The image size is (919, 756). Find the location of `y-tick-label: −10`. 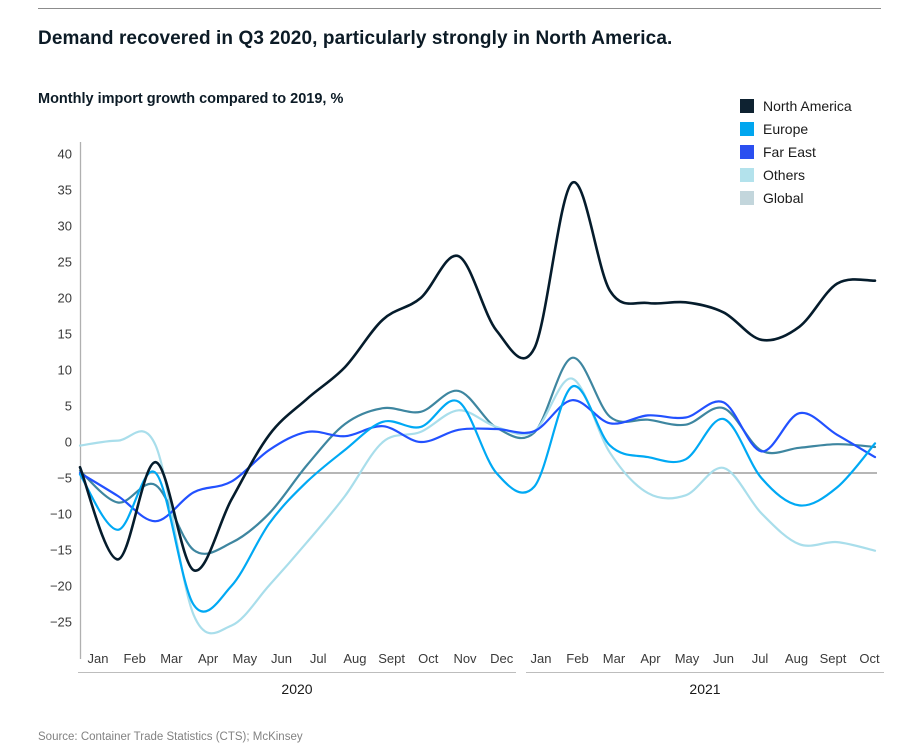

y-tick-label: −10 is located at coordinates (61, 514).